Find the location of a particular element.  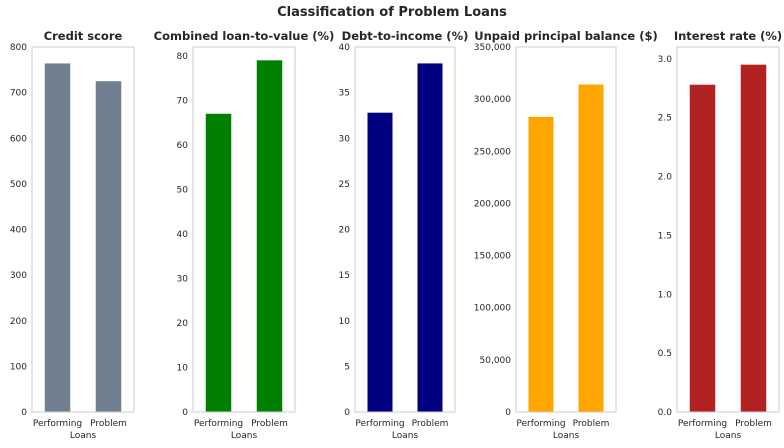

y-tick-label: 25 is located at coordinates (344, 185).